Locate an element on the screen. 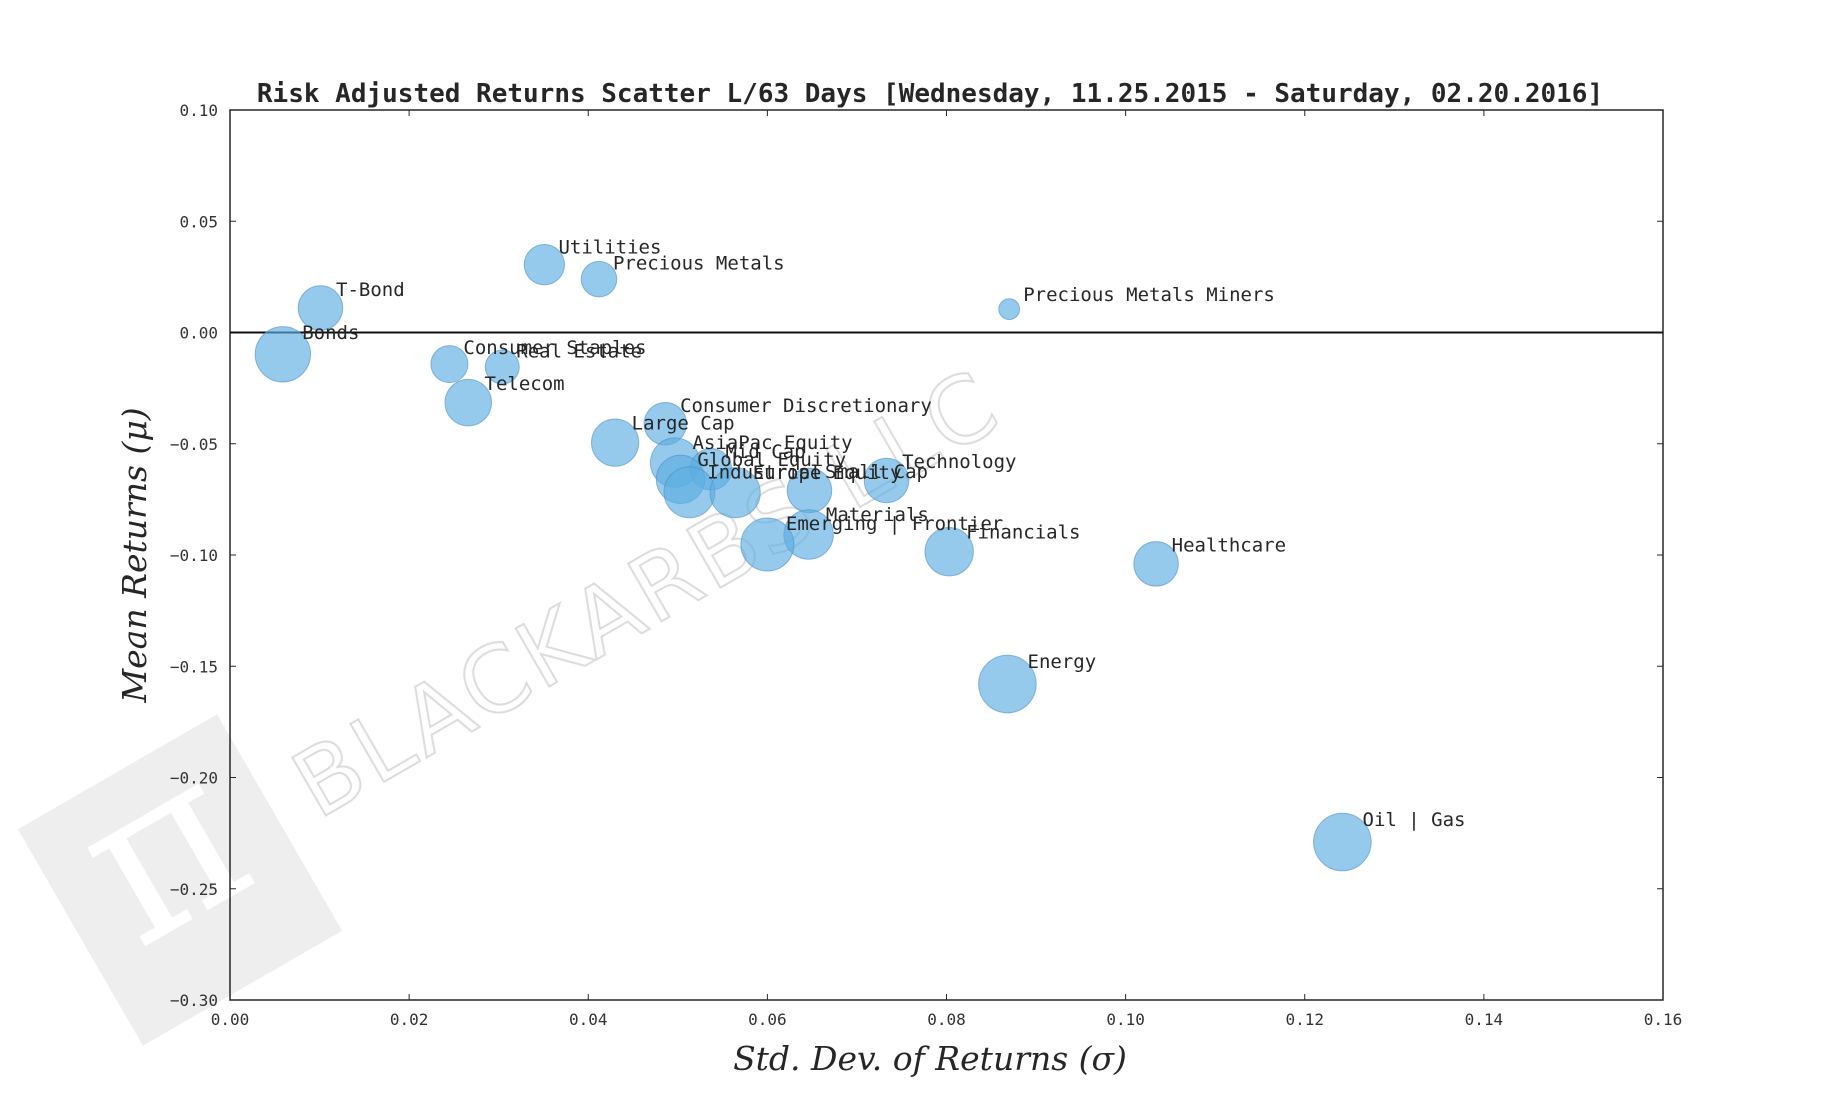 The width and height of the screenshot is (1825, 1100). y-tick-label: 0.00 is located at coordinates (198, 333).